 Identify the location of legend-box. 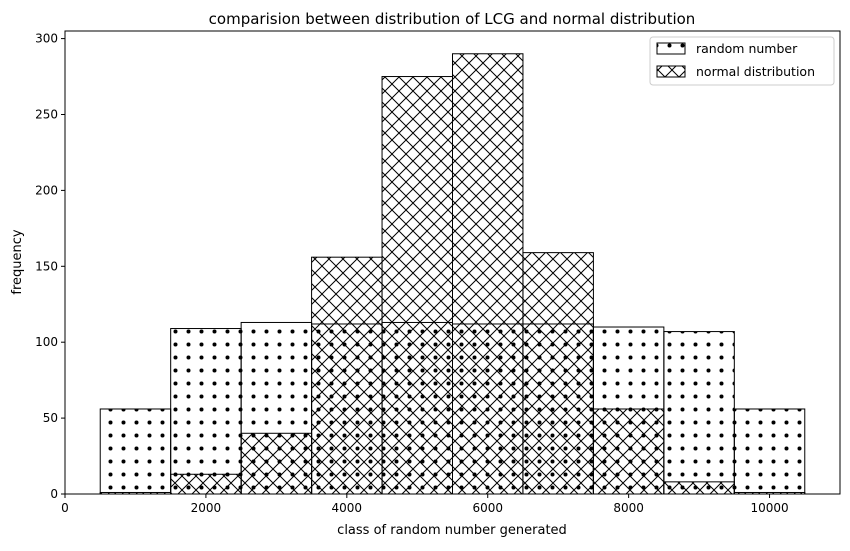
(742, 61).